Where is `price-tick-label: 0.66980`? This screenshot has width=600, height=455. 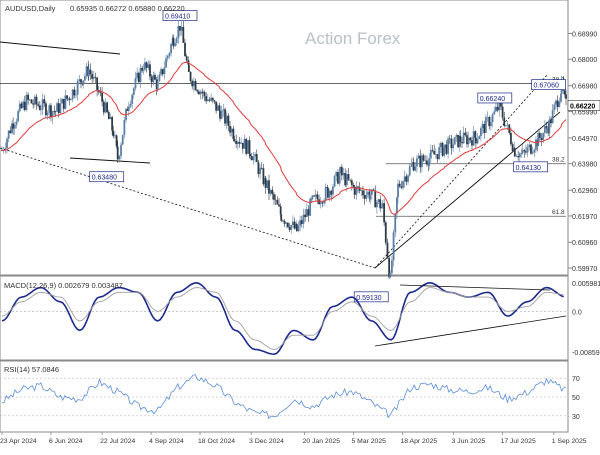
price-tick-label: 0.66980 is located at coordinates (584, 87).